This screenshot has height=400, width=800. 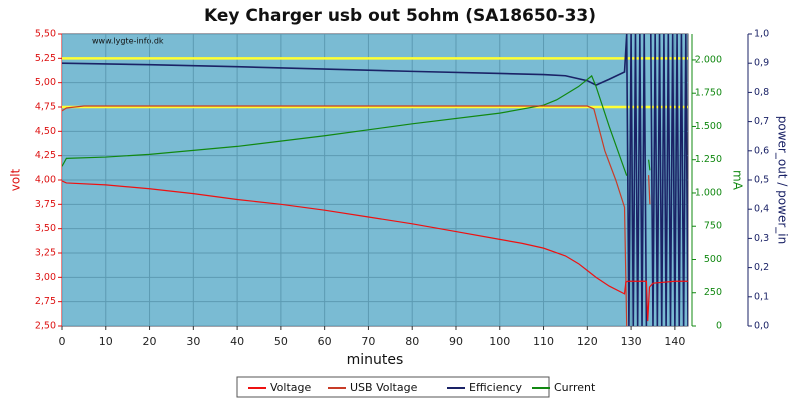 I want to click on x-tick-label: 130, so click(x=631, y=341).